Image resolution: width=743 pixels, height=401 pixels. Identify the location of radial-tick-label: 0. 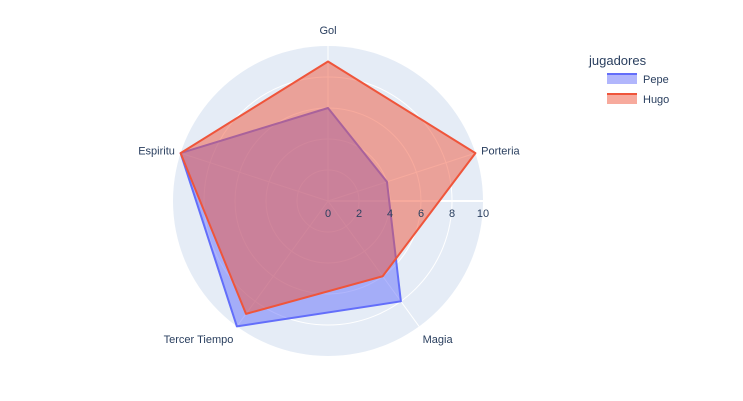
(328, 214).